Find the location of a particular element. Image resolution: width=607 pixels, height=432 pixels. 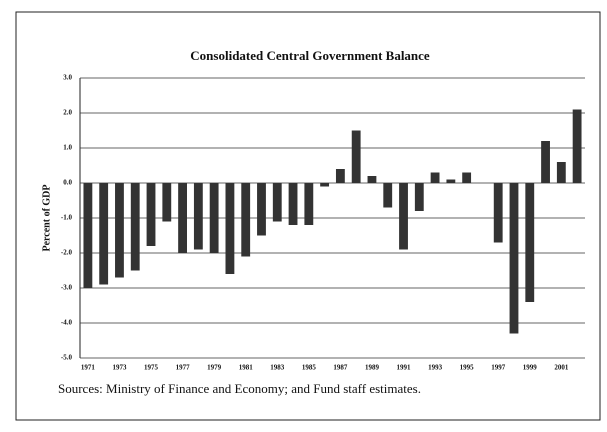

y-axis-label: Percent of GDP is located at coordinates (46, 217).